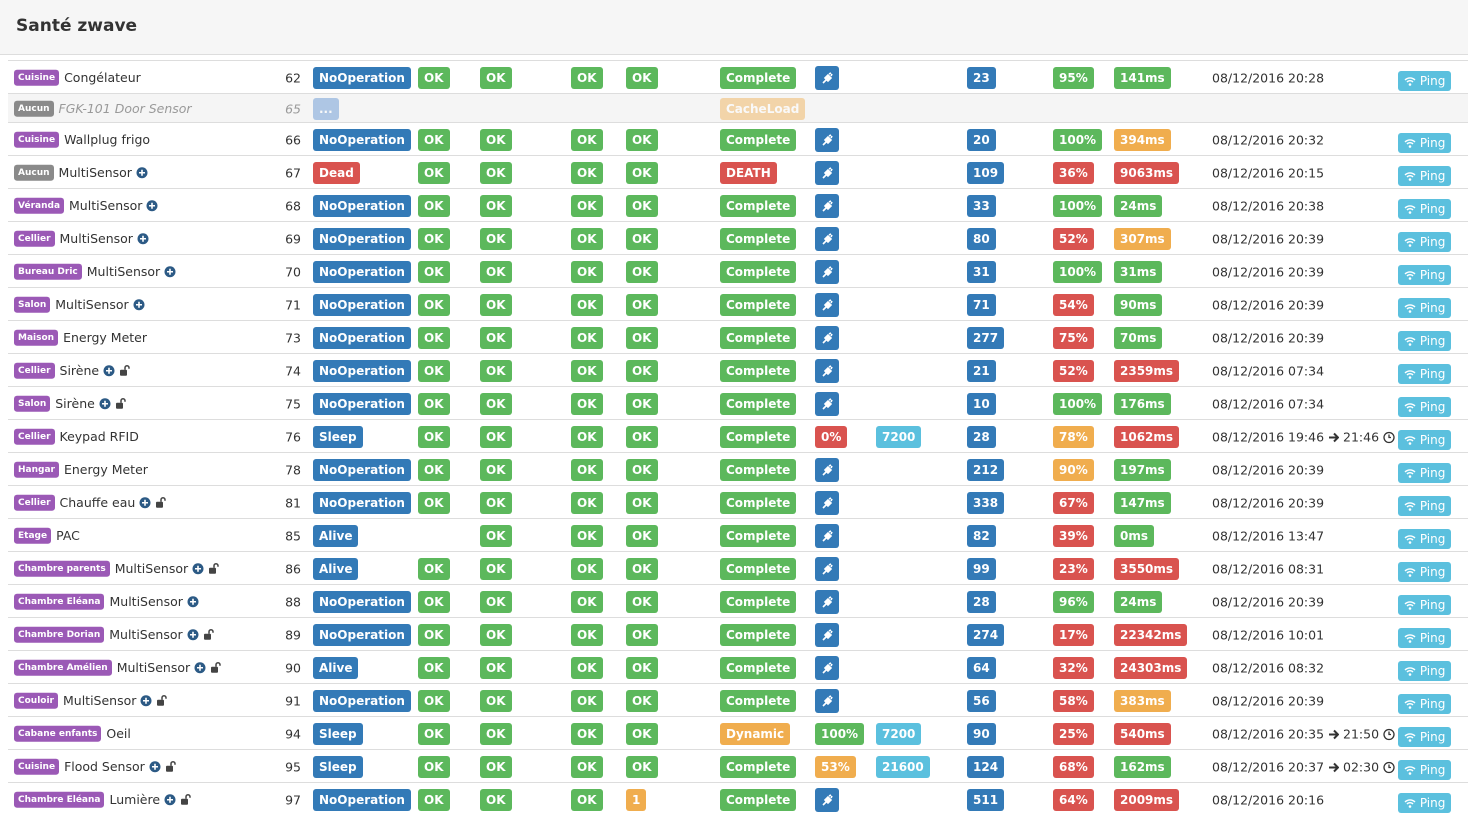 The width and height of the screenshot is (1468, 819). I want to click on last-date: 08/12/2016 20:28, so click(1268, 77).